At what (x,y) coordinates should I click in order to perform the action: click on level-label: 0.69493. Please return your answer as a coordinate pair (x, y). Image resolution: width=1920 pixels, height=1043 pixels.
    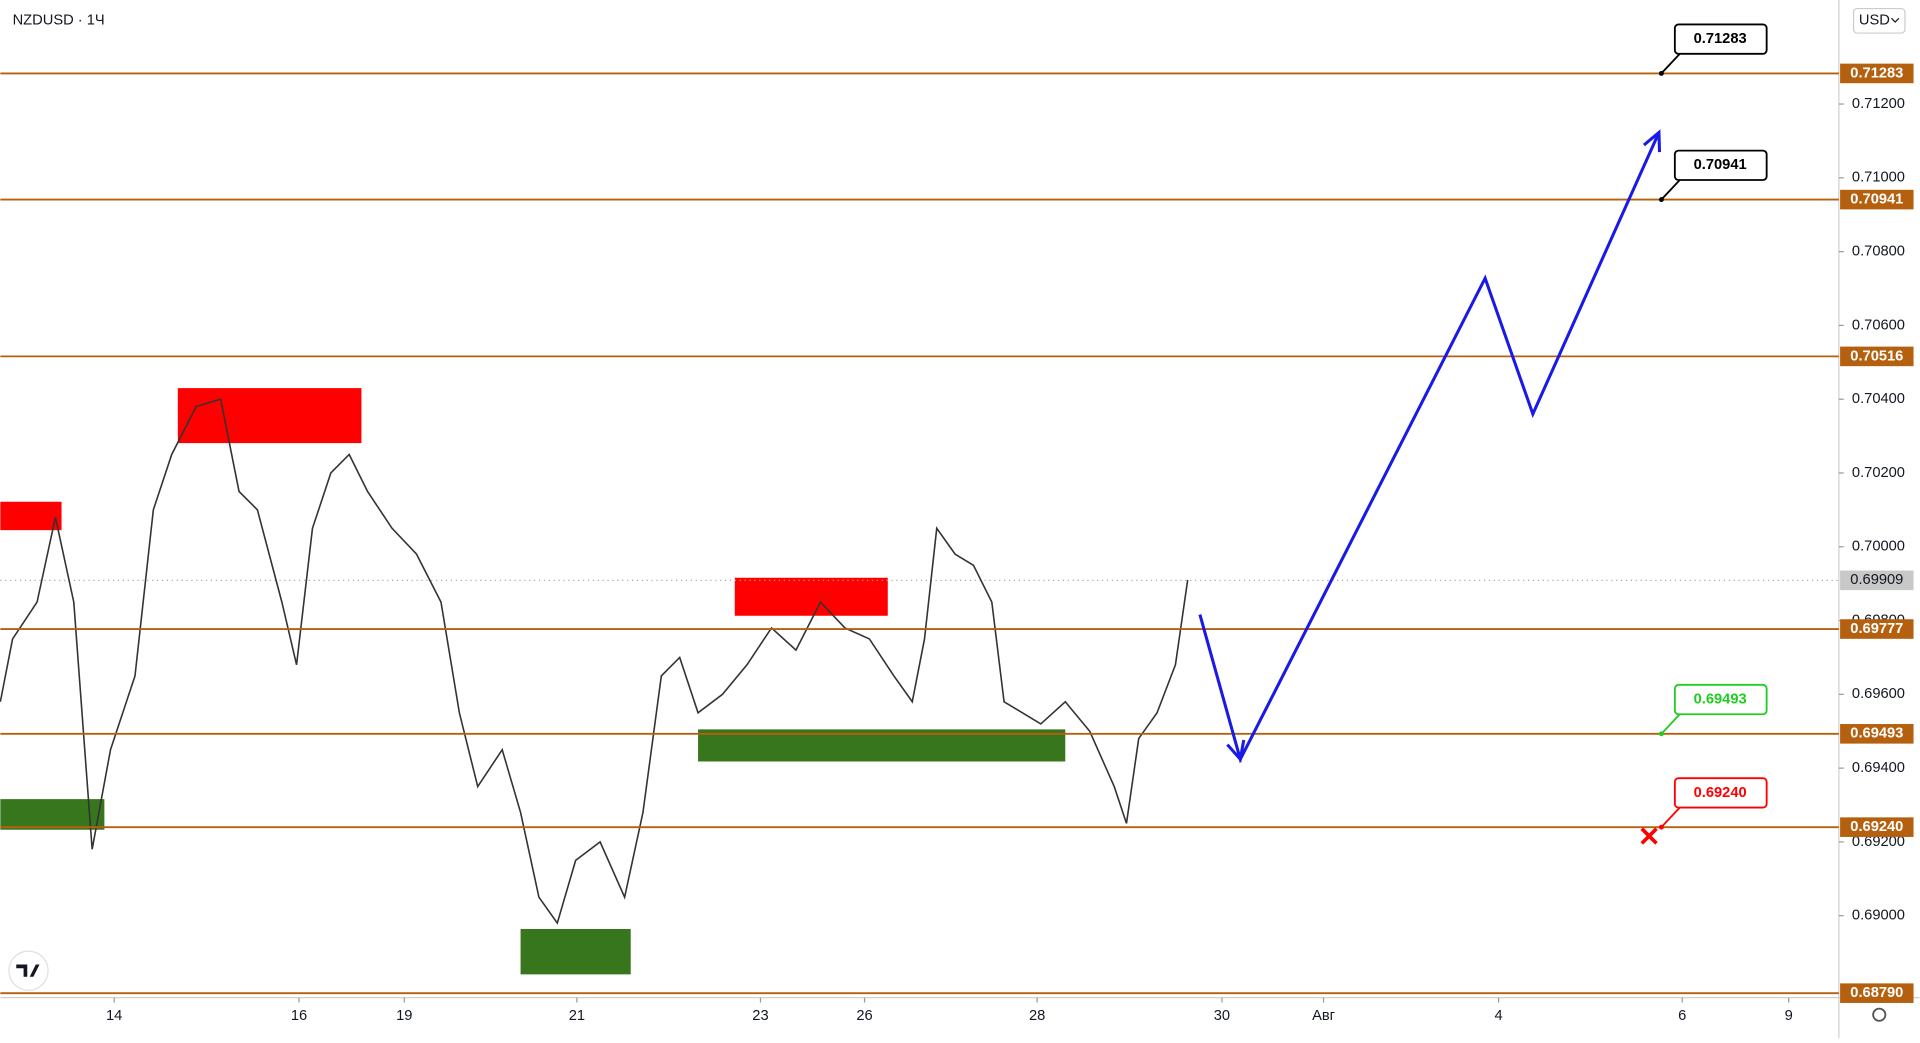
    Looking at the image, I should click on (1876, 734).